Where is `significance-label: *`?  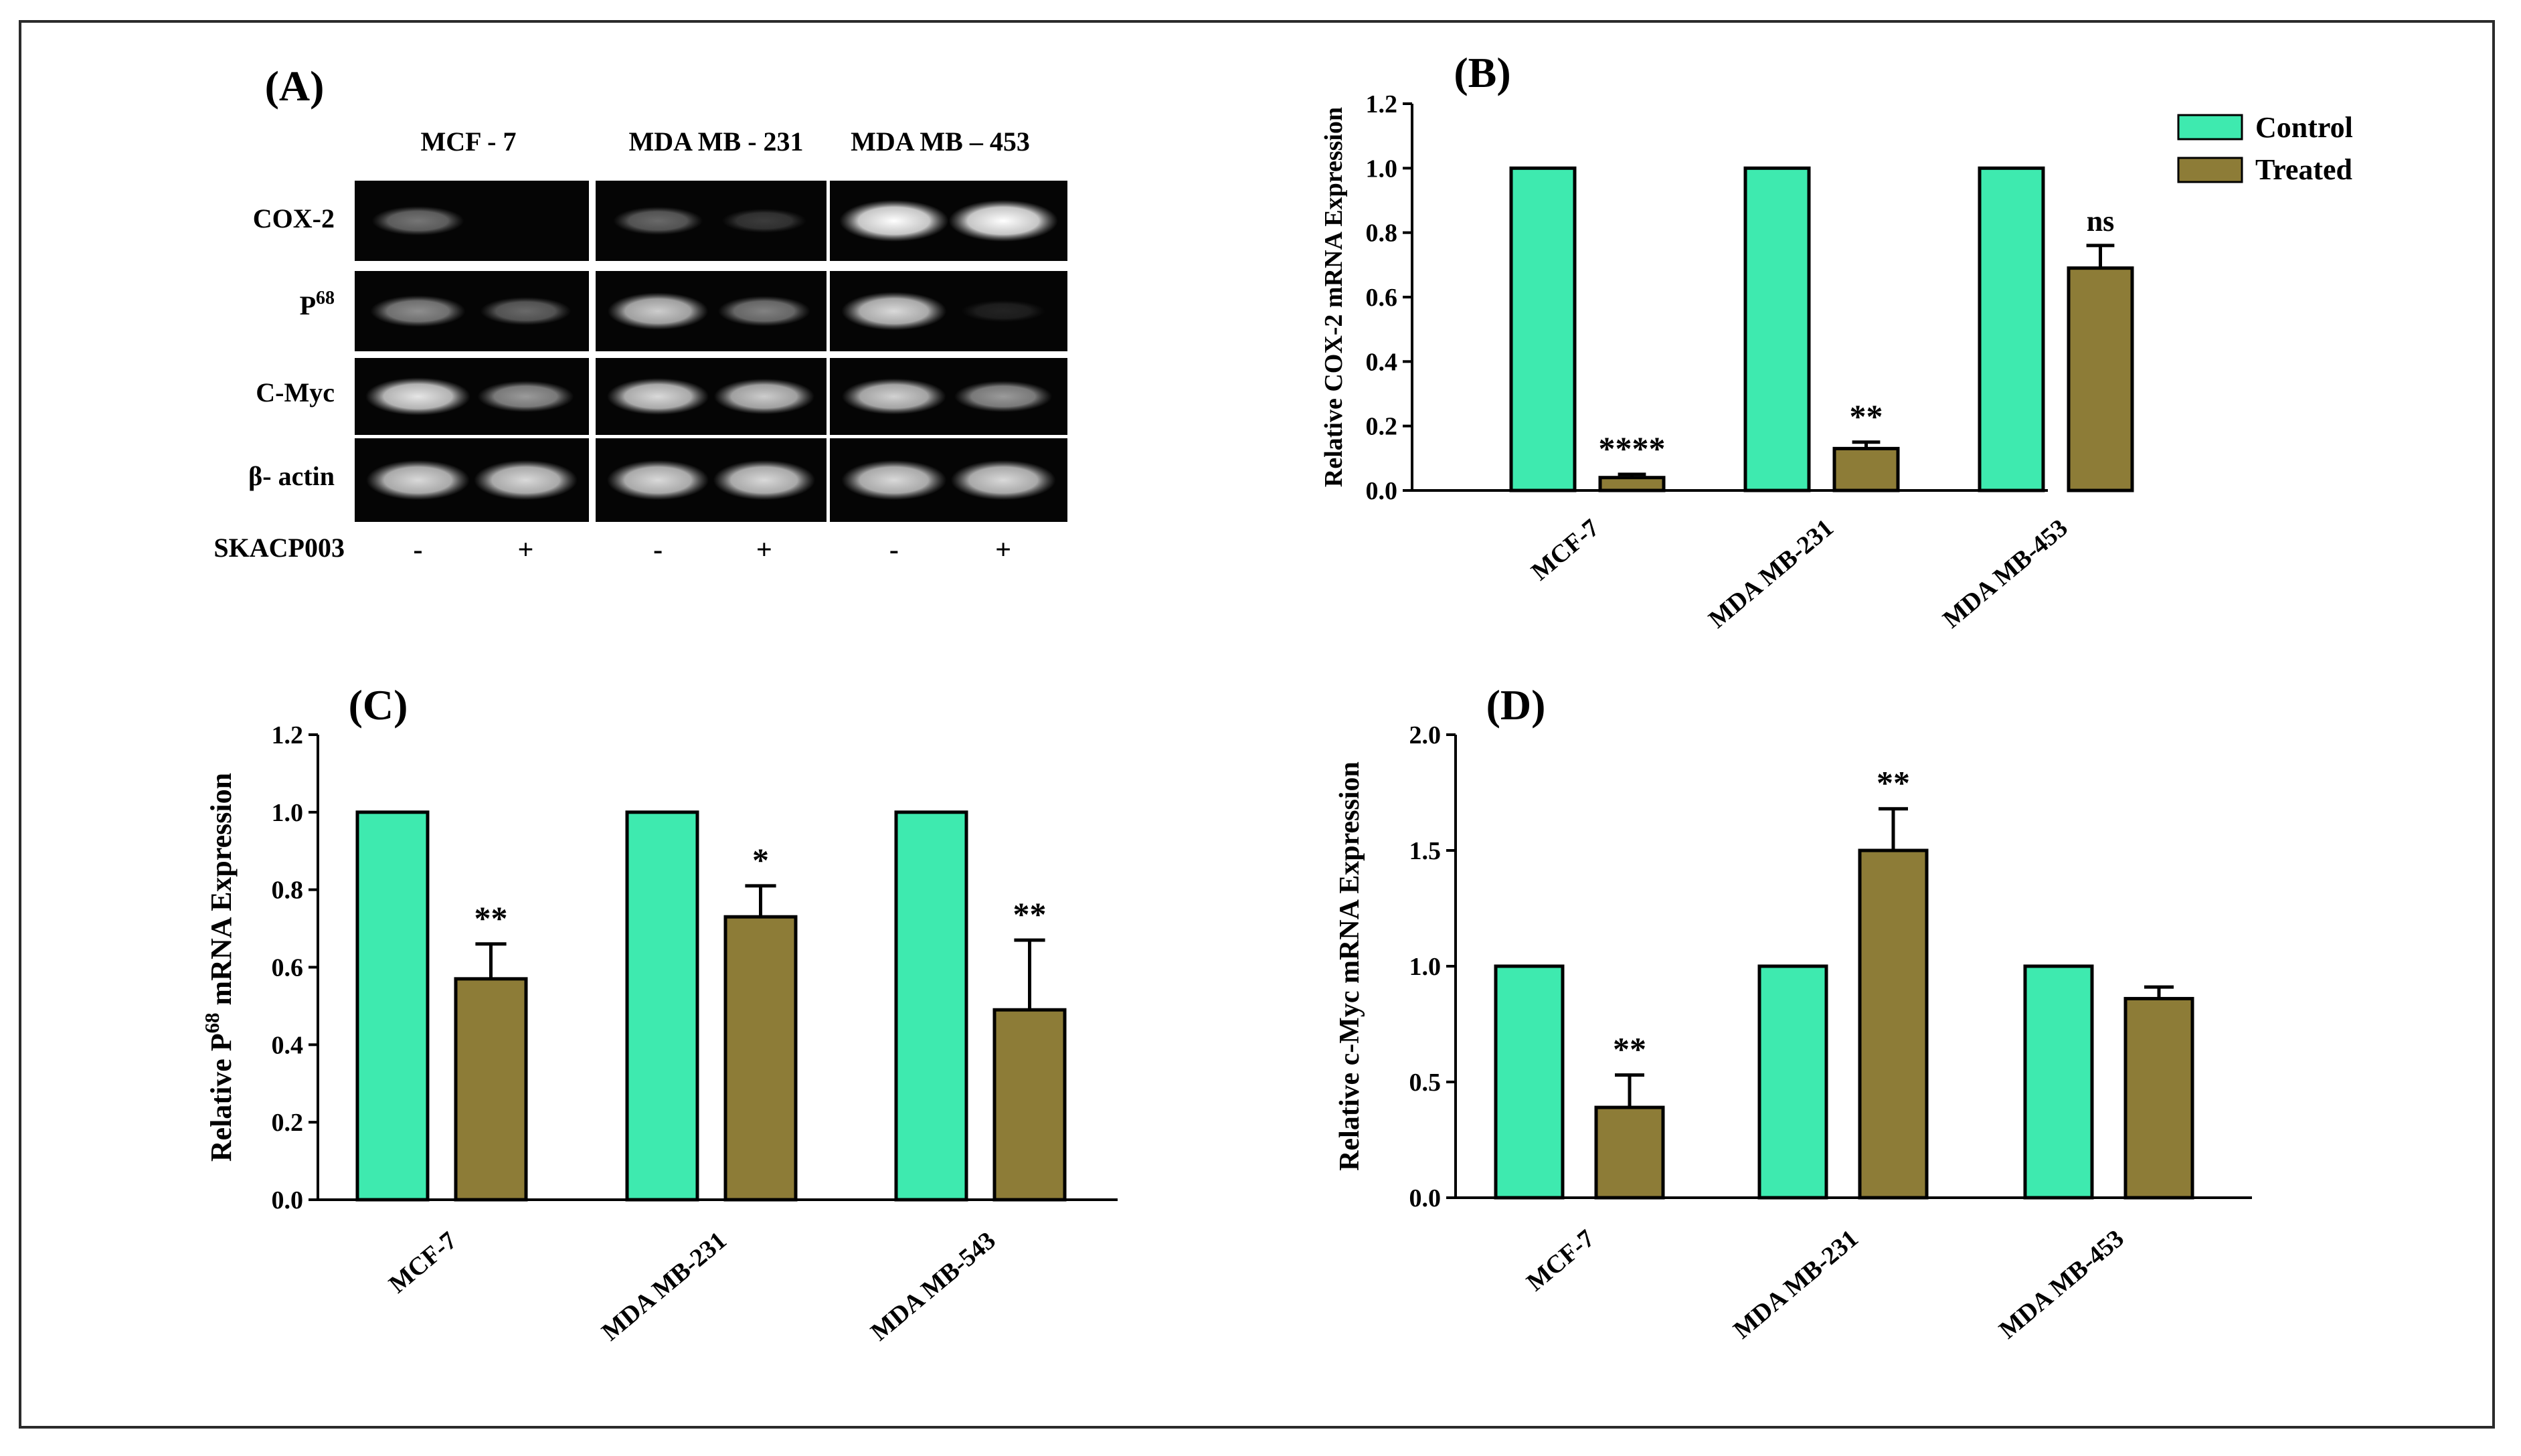 significance-label: * is located at coordinates (760, 860).